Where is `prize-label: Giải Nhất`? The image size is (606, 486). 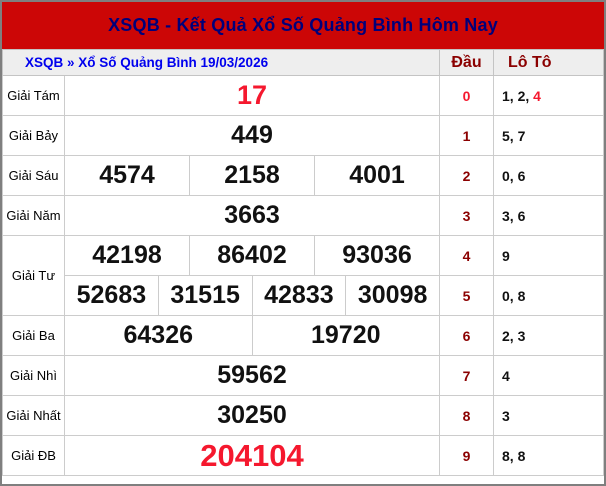 prize-label: Giải Nhất is located at coordinates (33, 415).